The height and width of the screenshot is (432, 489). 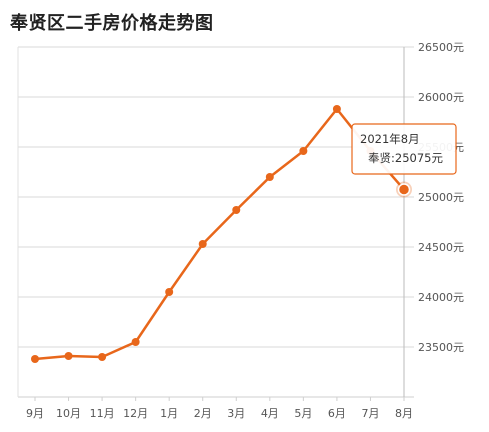 What do you see at coordinates (337, 413) in the screenshot?
I see `x-tick-label: 6月` at bounding box center [337, 413].